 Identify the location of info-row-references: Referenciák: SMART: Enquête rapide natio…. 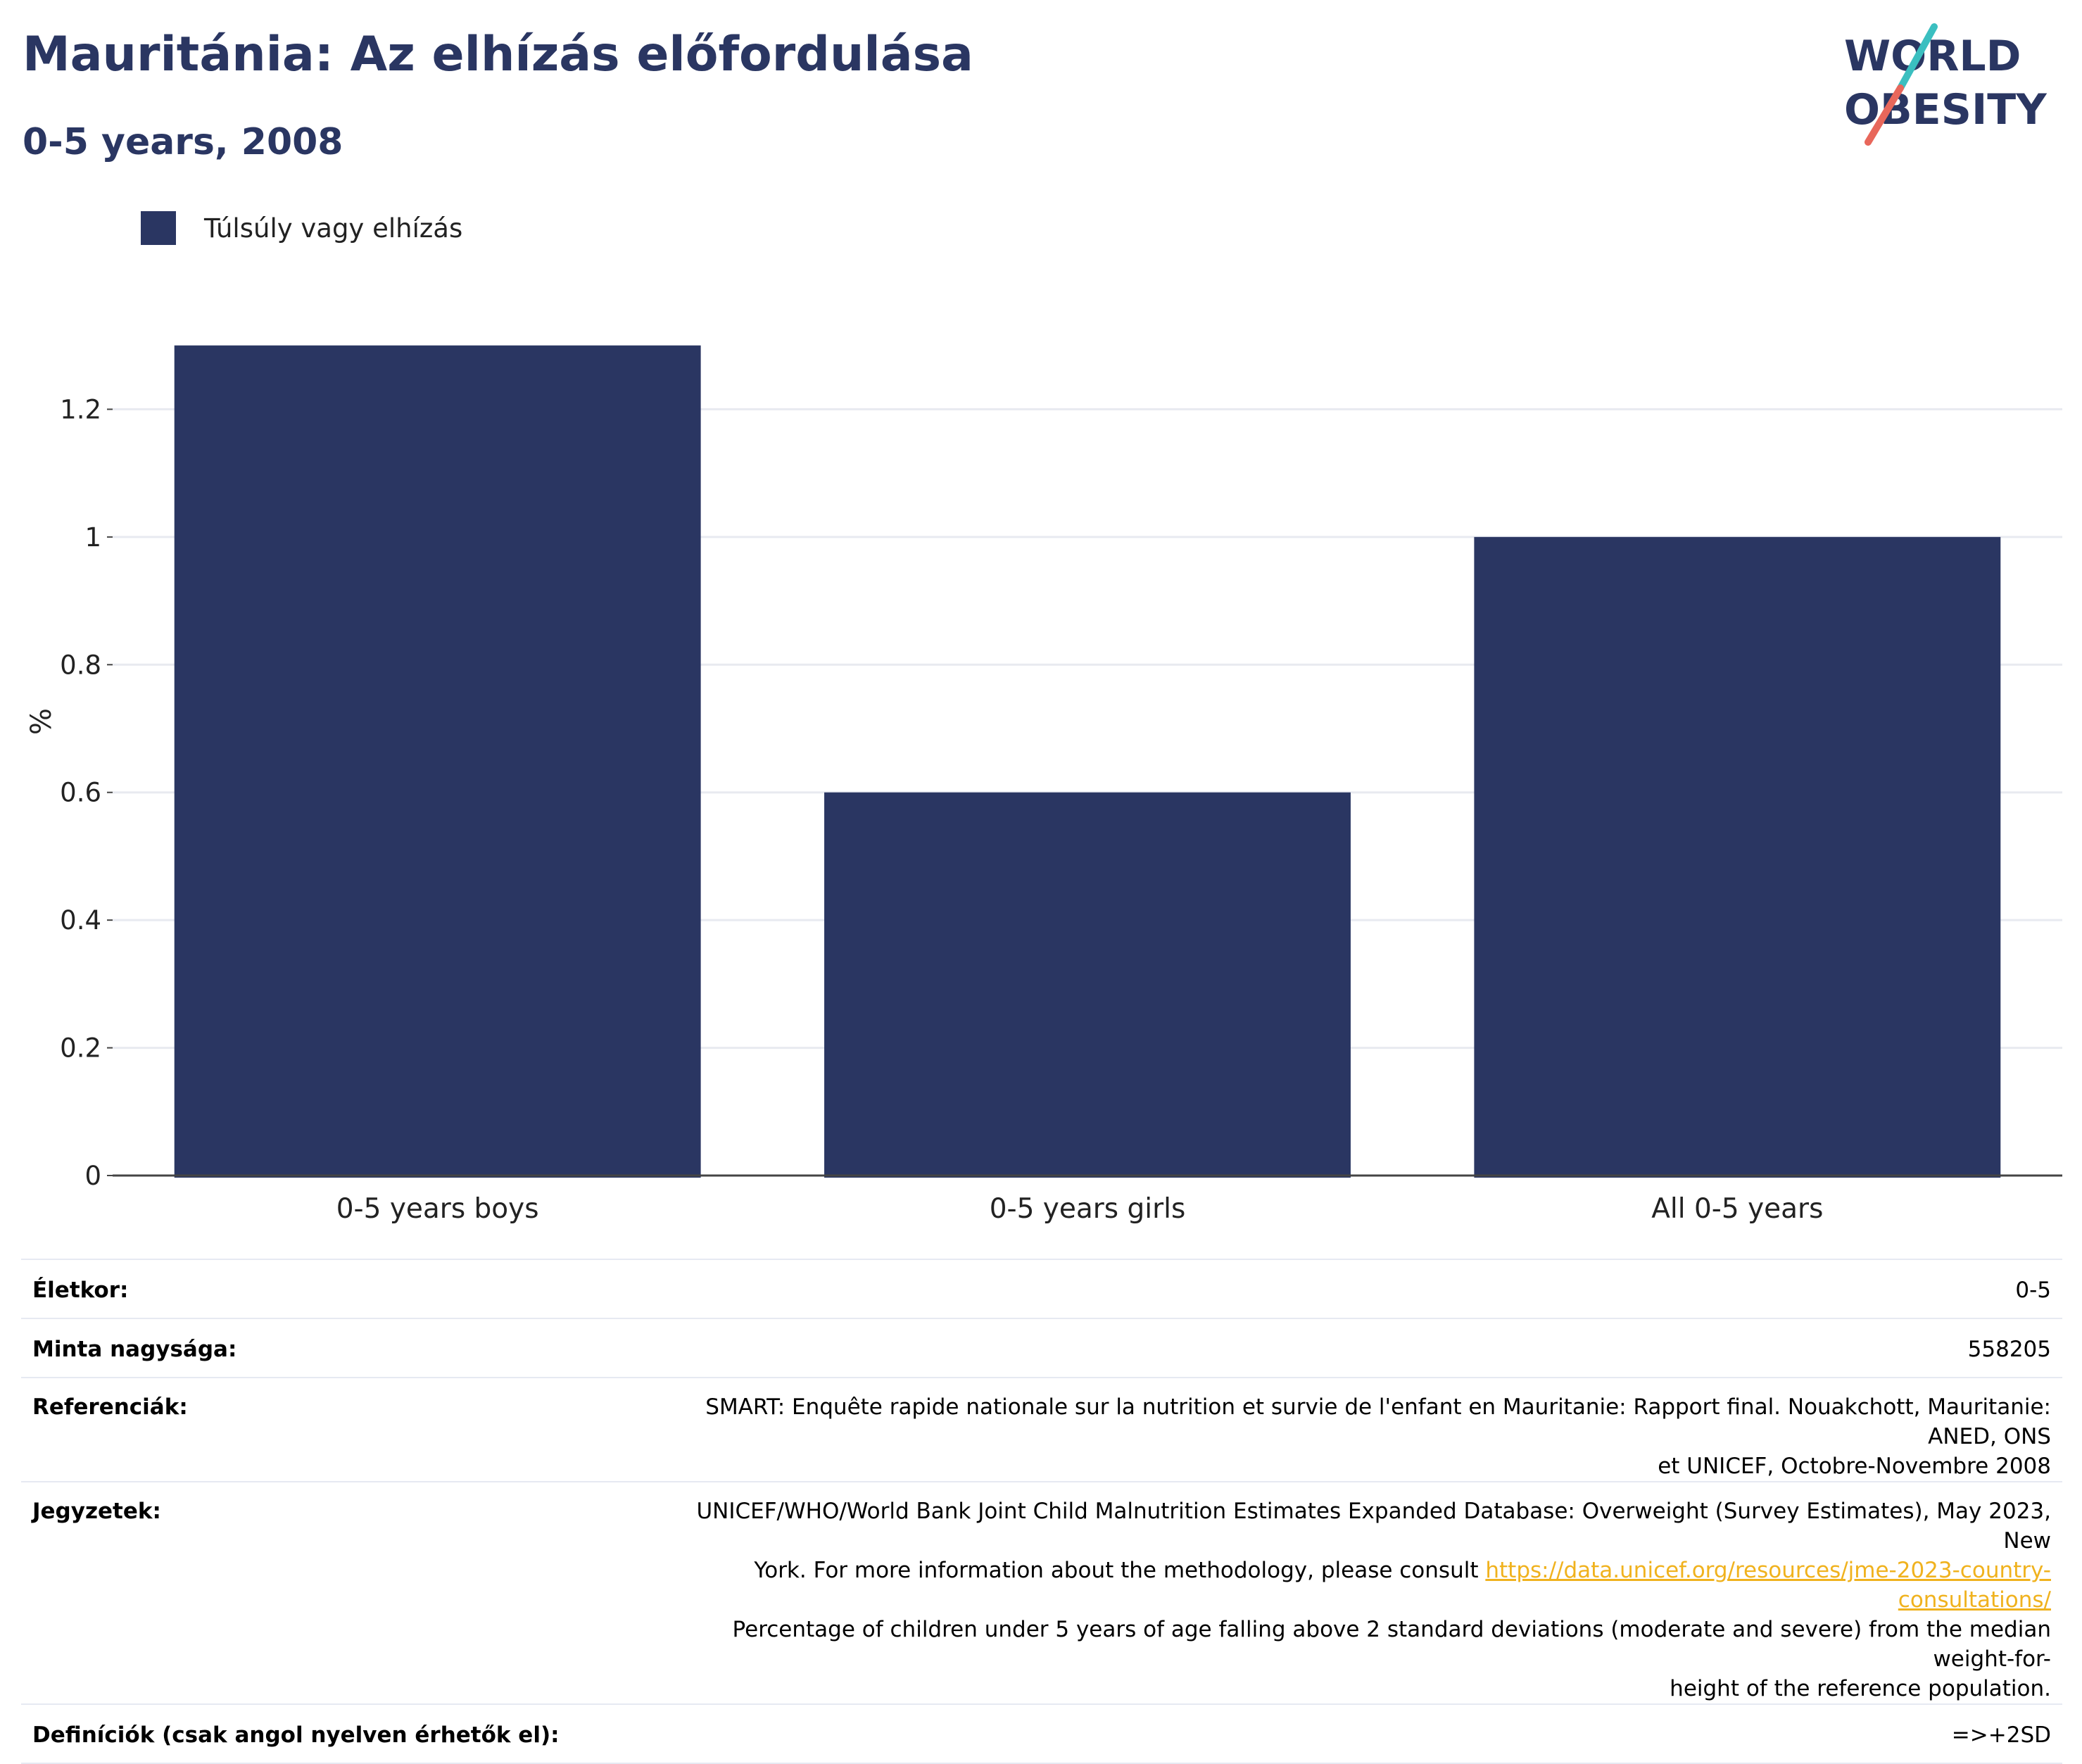
(1041, 1429).